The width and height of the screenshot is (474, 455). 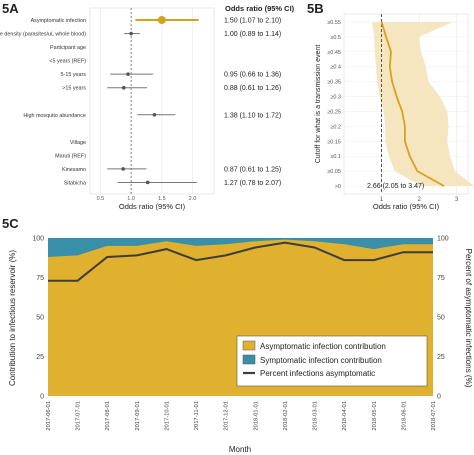 What do you see at coordinates (54, 116) in the screenshot?
I see `panel-a-row-label-7: High mosquito abundance` at bounding box center [54, 116].